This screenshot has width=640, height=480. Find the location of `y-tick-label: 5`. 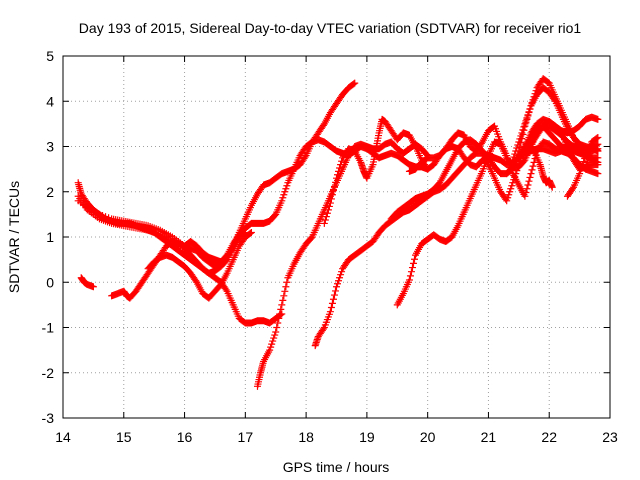

y-tick-label: 5 is located at coordinates (50, 56).